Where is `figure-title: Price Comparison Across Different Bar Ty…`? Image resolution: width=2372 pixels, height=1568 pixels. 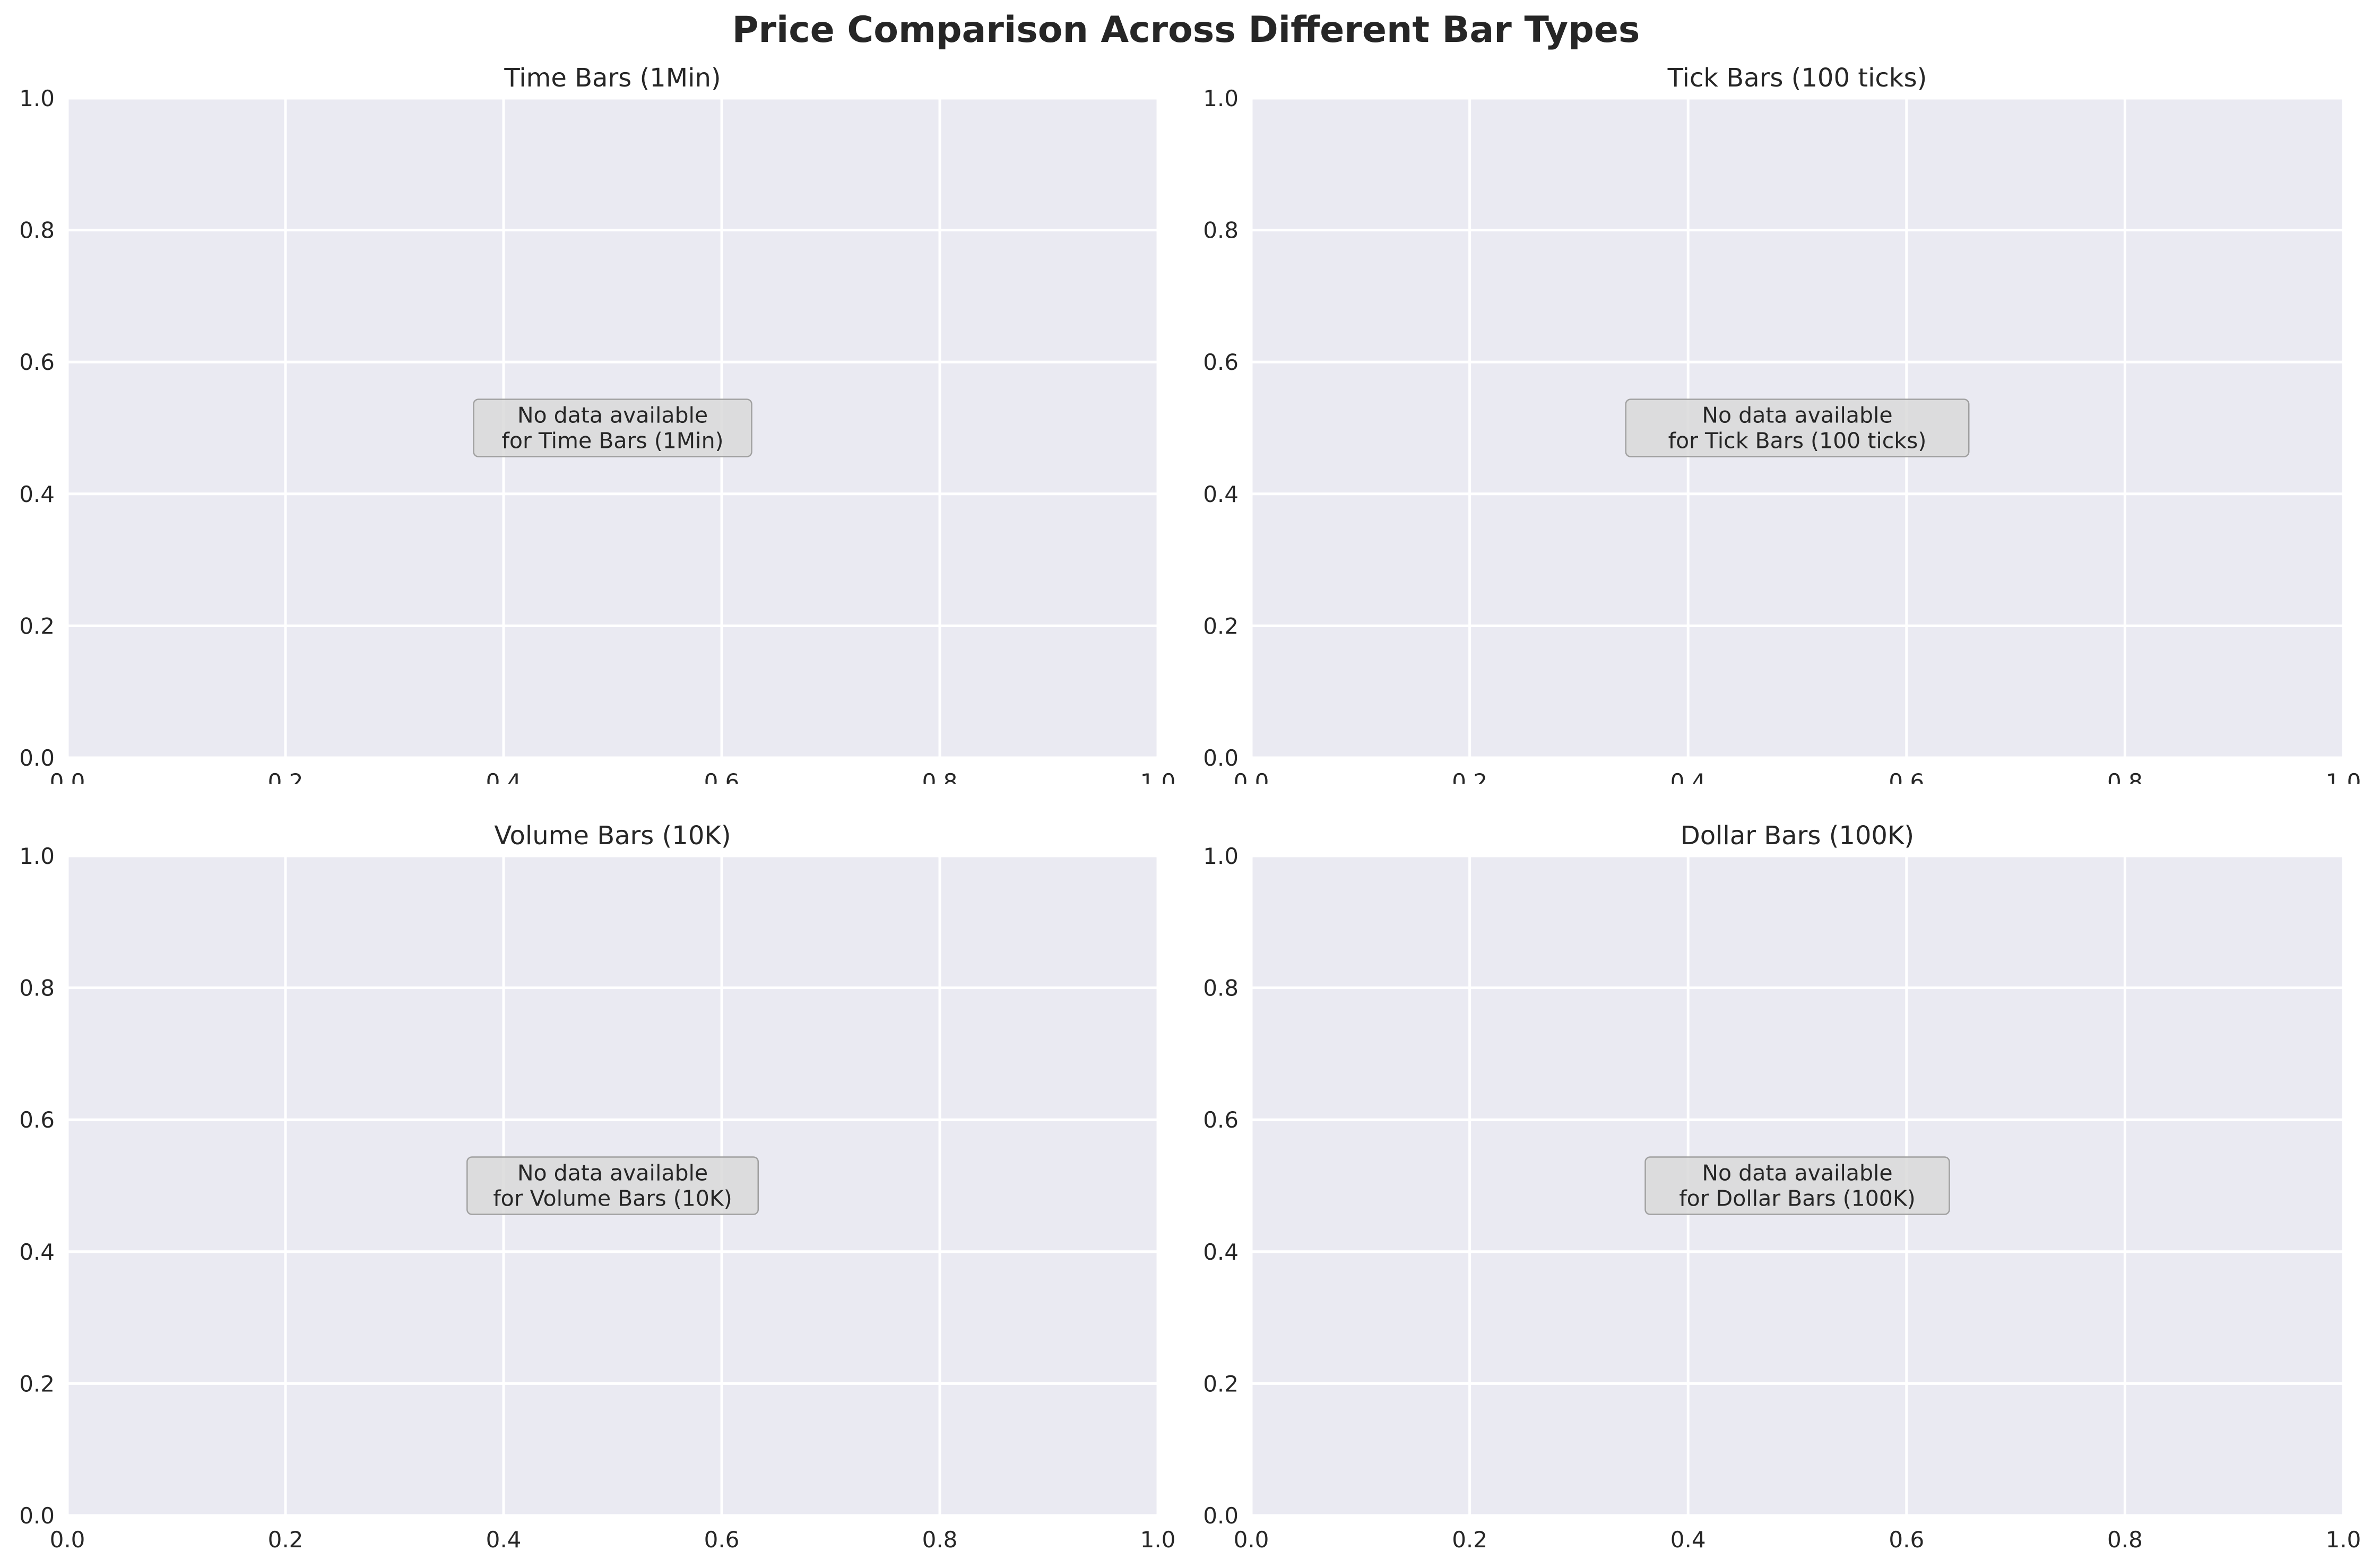 figure-title: Price Comparison Across Different Bar Ty… is located at coordinates (1186, 30).